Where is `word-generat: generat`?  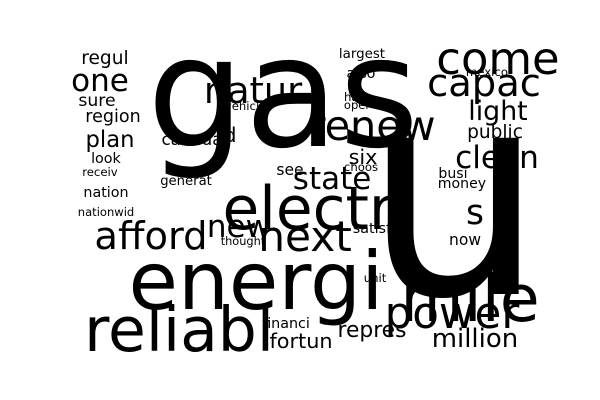 word-generat: generat is located at coordinates (186, 181).